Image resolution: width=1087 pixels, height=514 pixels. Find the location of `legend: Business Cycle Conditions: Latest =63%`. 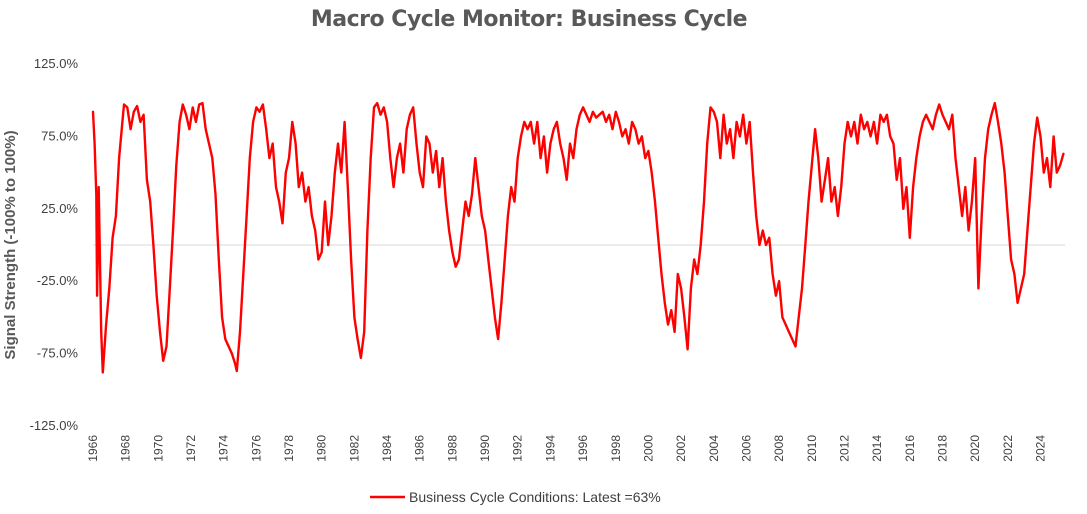

legend: Business Cycle Conditions: Latest =63% is located at coordinates (515, 497).